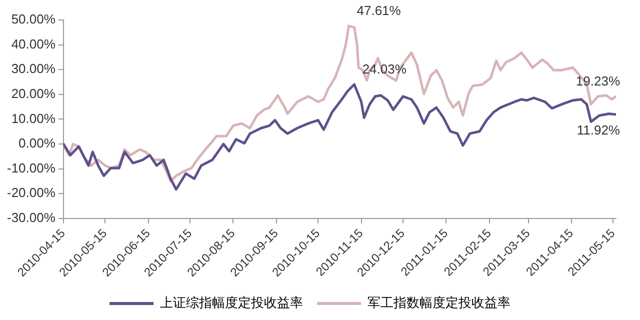 The height and width of the screenshot is (320, 640). What do you see at coordinates (598, 130) in the screenshot?
I see `annotation: 11.92%` at bounding box center [598, 130].